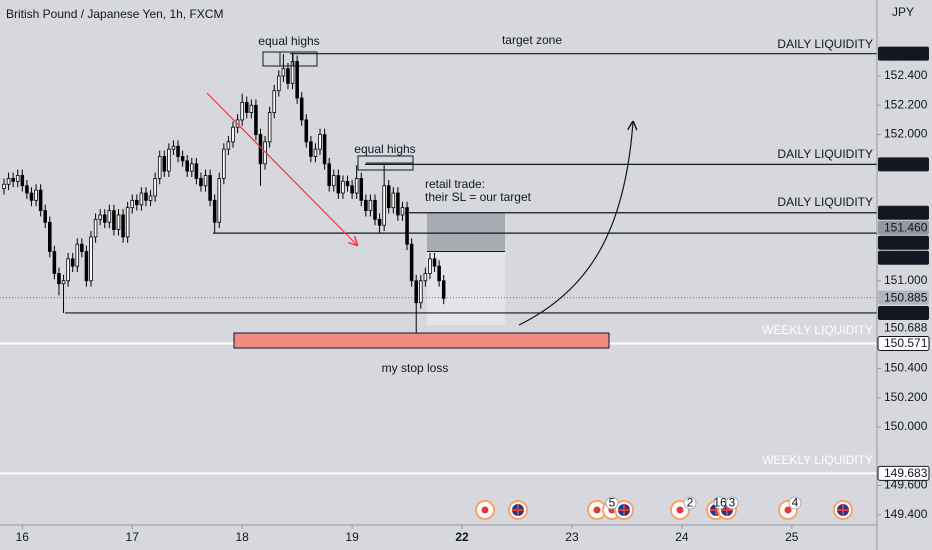 The height and width of the screenshot is (550, 932). What do you see at coordinates (352, 537) in the screenshot?
I see `x-tick-label: 19` at bounding box center [352, 537].